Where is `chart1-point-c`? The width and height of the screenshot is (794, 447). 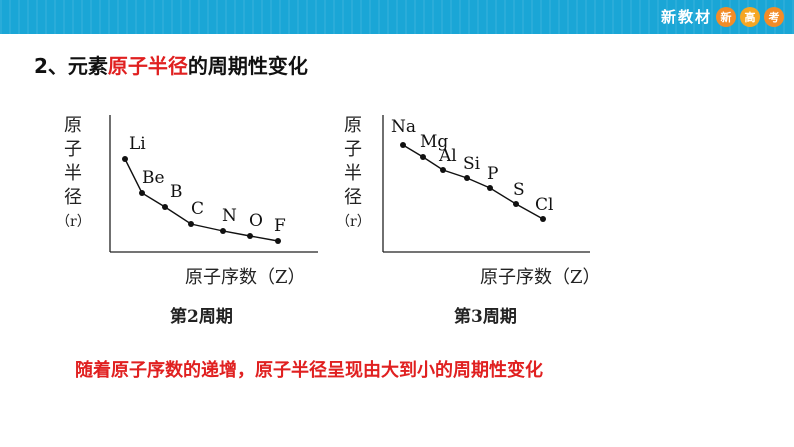
chart1-point-c is located at coordinates (191, 224).